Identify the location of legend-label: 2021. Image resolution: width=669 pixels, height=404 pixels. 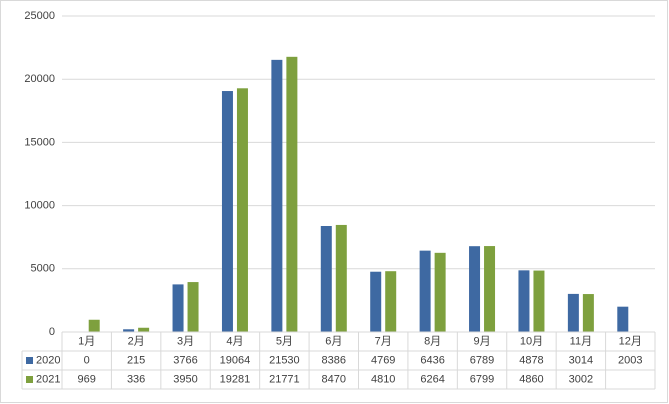
(48, 379).